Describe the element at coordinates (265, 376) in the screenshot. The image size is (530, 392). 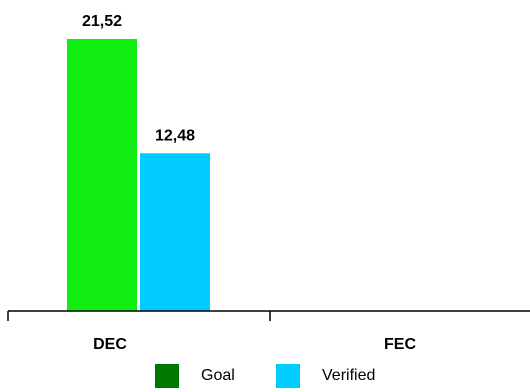
I see `legend: Goal Verified` at that location.